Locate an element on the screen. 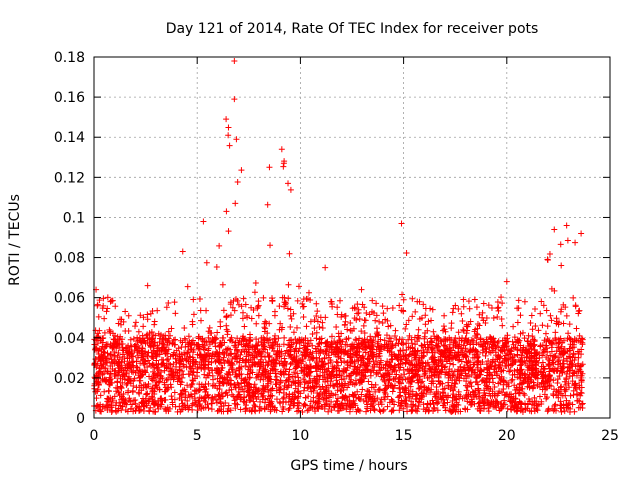 Image resolution: width=640 pixels, height=480 pixels. x-tick-label: 25 is located at coordinates (610, 436).